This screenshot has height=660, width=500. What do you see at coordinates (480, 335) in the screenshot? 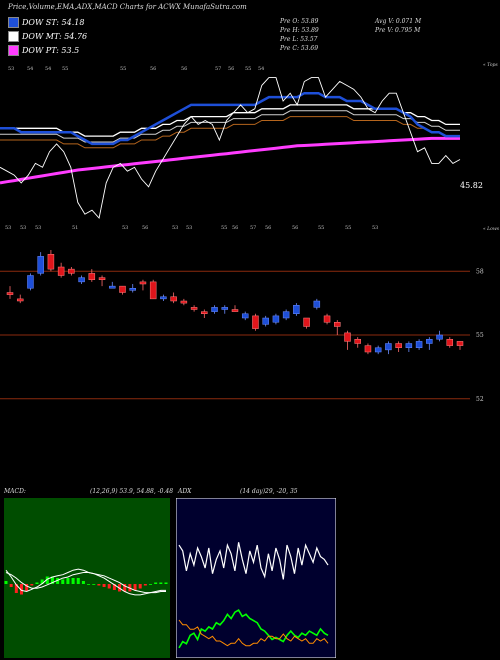
I see `y-axis-label: 55` at bounding box center [480, 335].